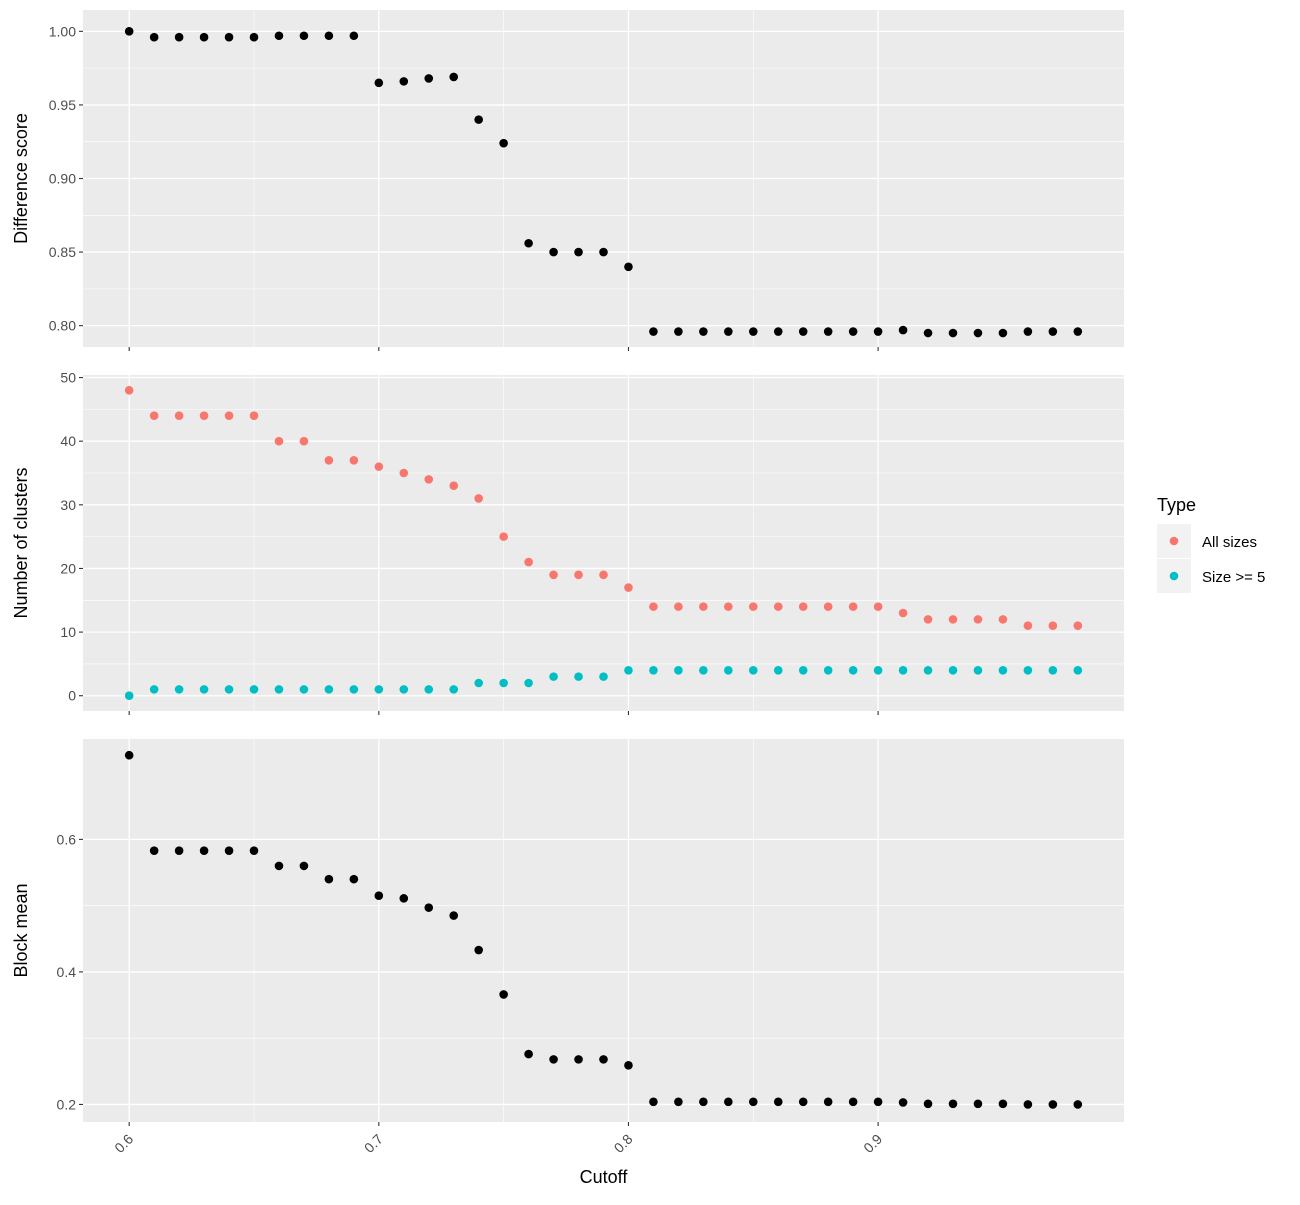 The image size is (1300, 1205). Describe the element at coordinates (62, 105) in the screenshot. I see `y-tick-label: 0.95` at that location.